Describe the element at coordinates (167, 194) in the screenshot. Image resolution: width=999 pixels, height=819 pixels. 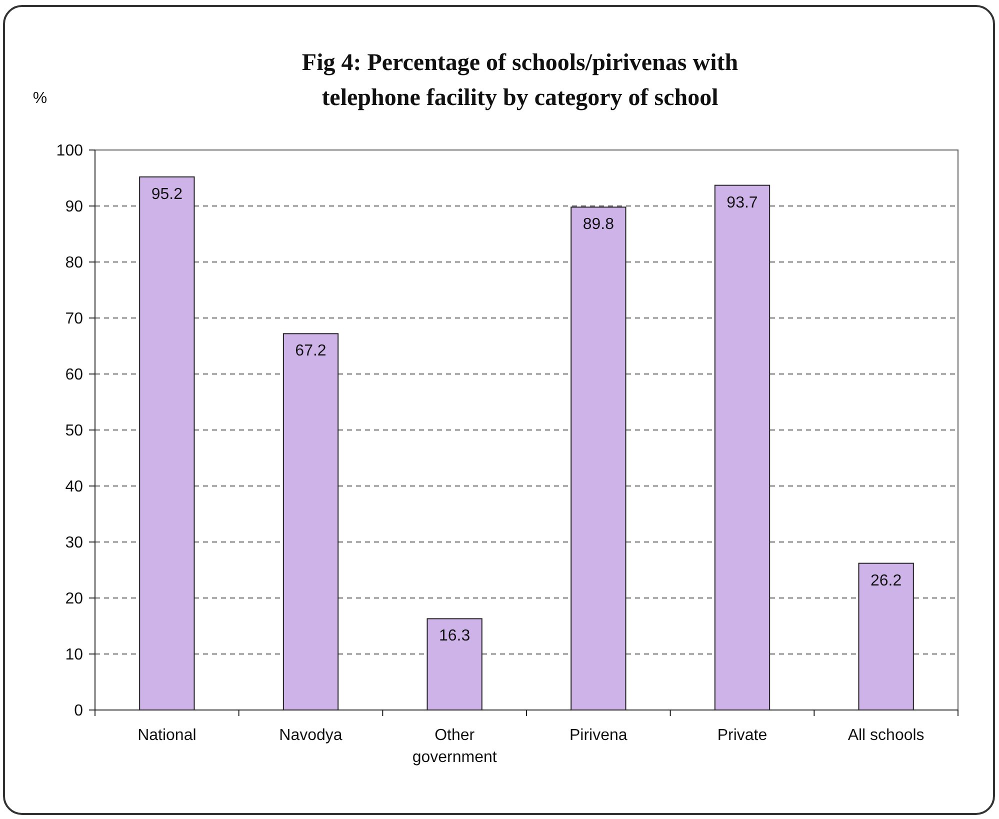
I see `data-label: 95.2` at that location.